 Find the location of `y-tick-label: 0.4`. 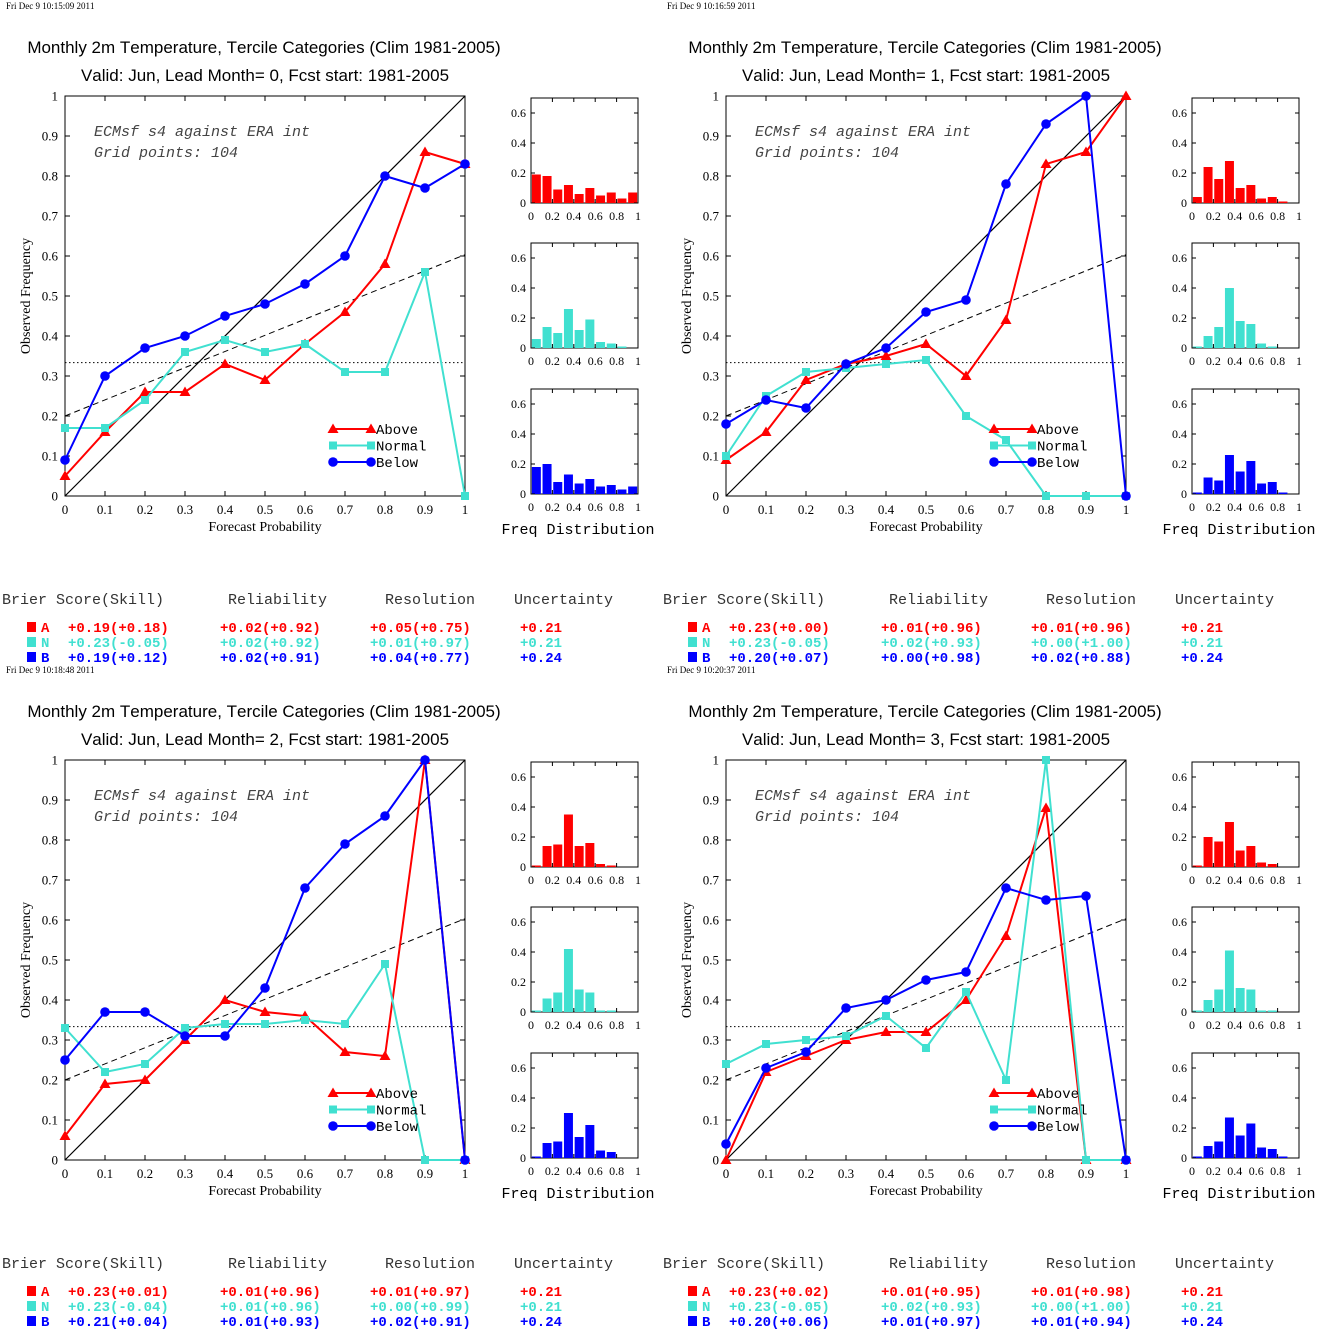

y-tick-label: 0.4 is located at coordinates (711, 1000).